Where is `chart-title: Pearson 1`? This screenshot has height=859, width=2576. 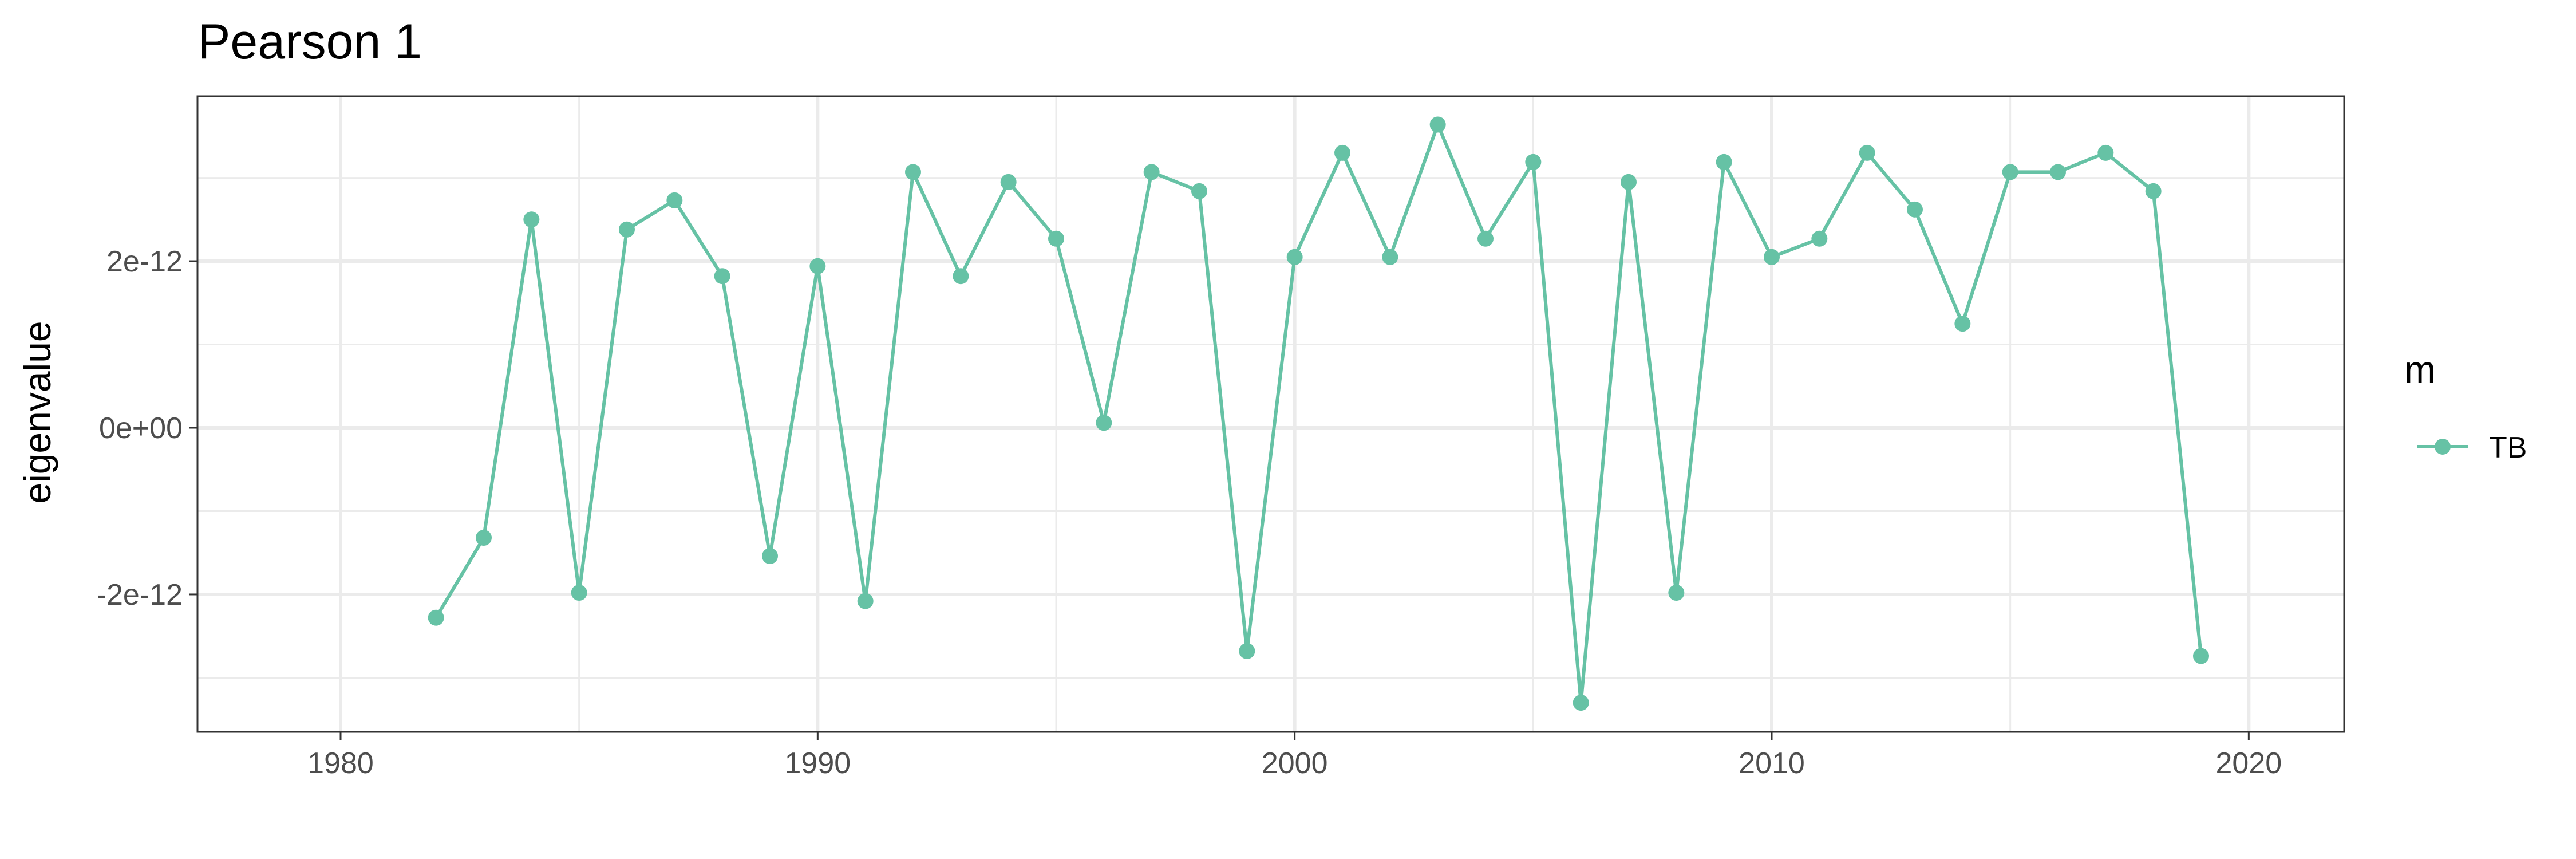 chart-title: Pearson 1 is located at coordinates (309, 41).